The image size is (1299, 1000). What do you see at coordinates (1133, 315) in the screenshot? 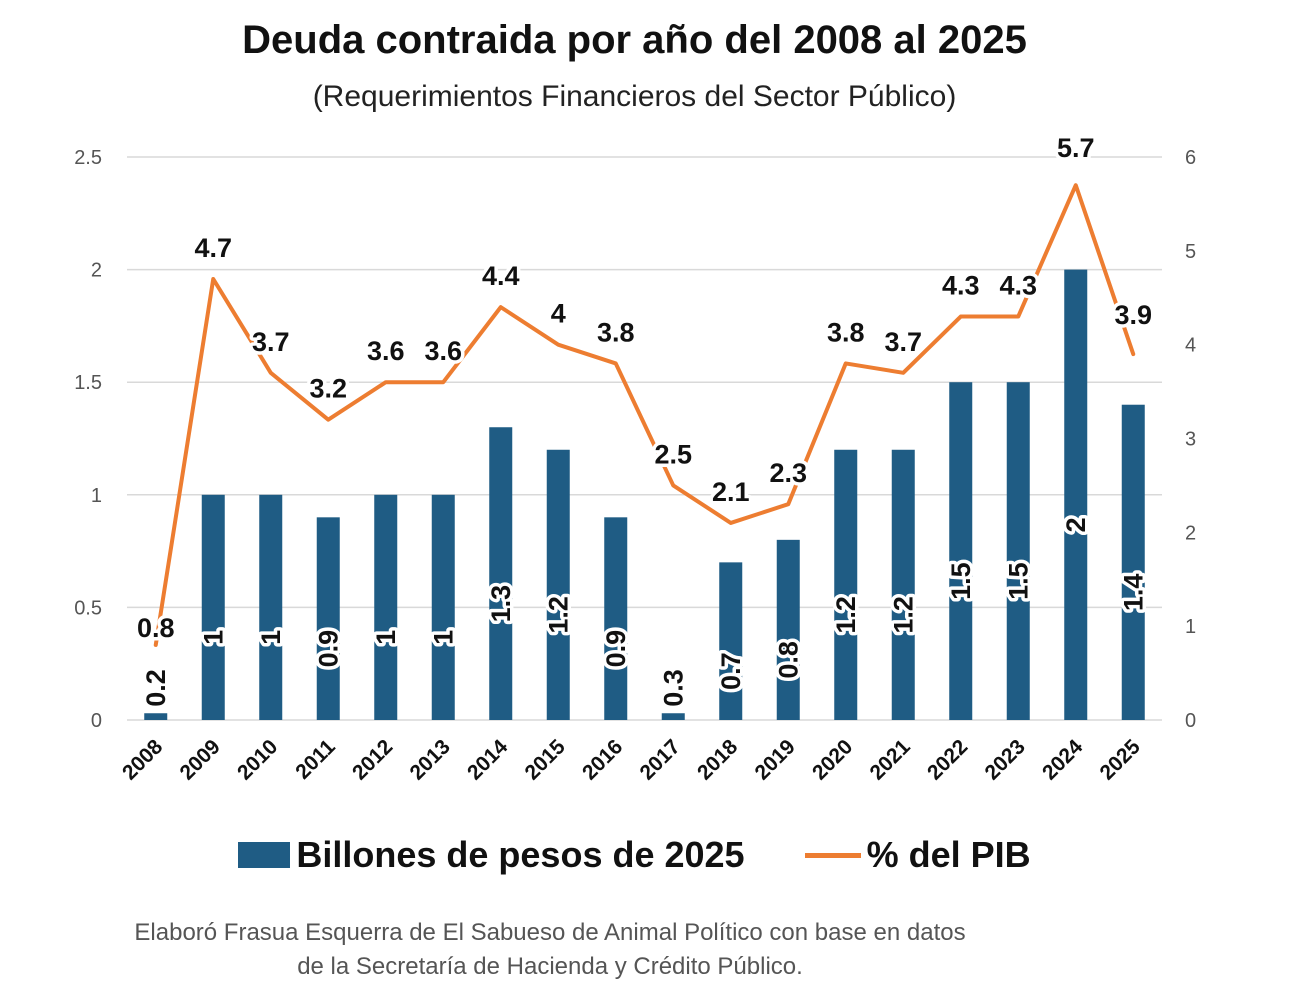
I see `line-data-label: 3.9` at bounding box center [1133, 315].